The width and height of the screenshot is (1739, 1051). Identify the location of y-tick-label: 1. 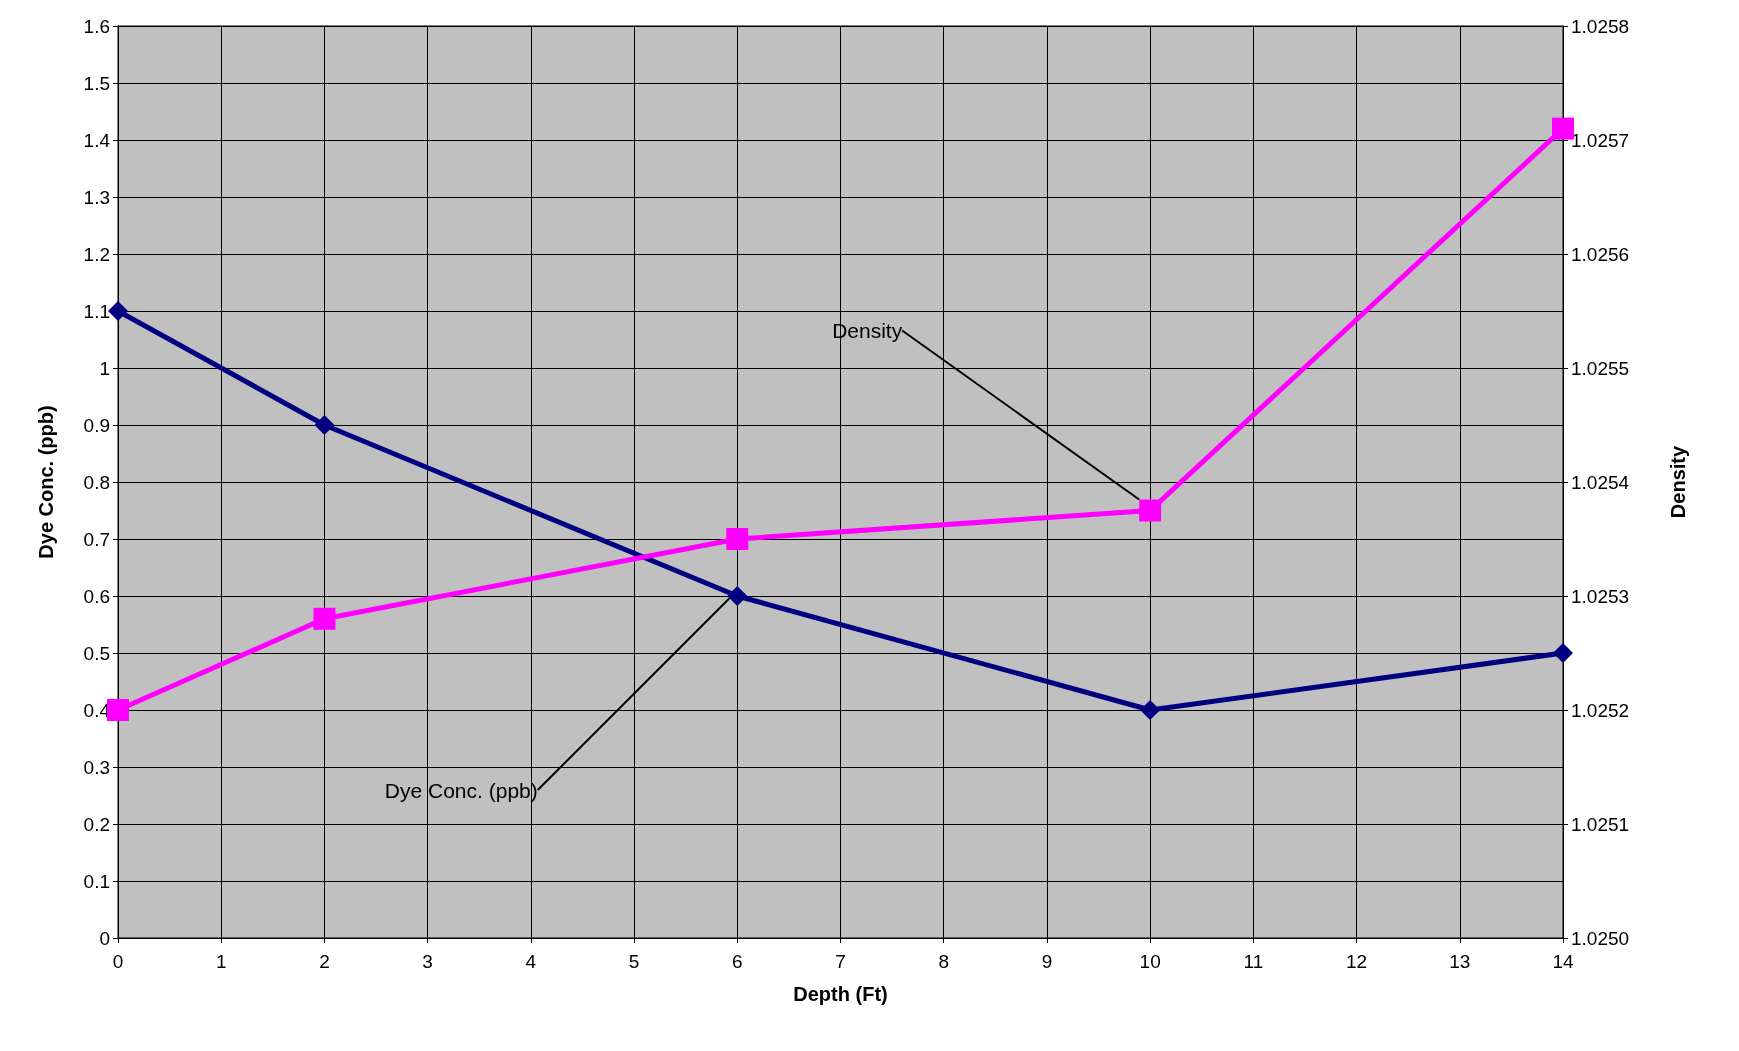
(104, 368).